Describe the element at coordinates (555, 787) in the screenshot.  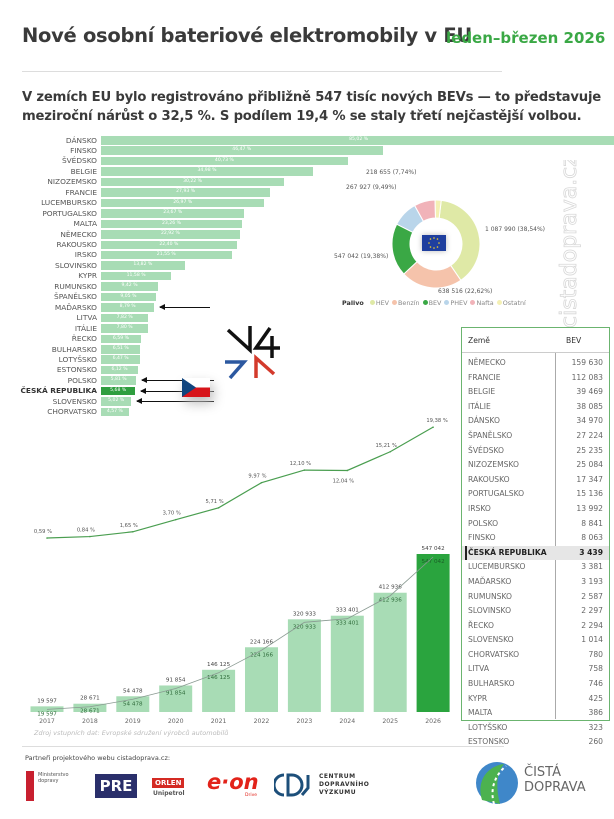
I see `cista-line: DOPRAVA` at that location.